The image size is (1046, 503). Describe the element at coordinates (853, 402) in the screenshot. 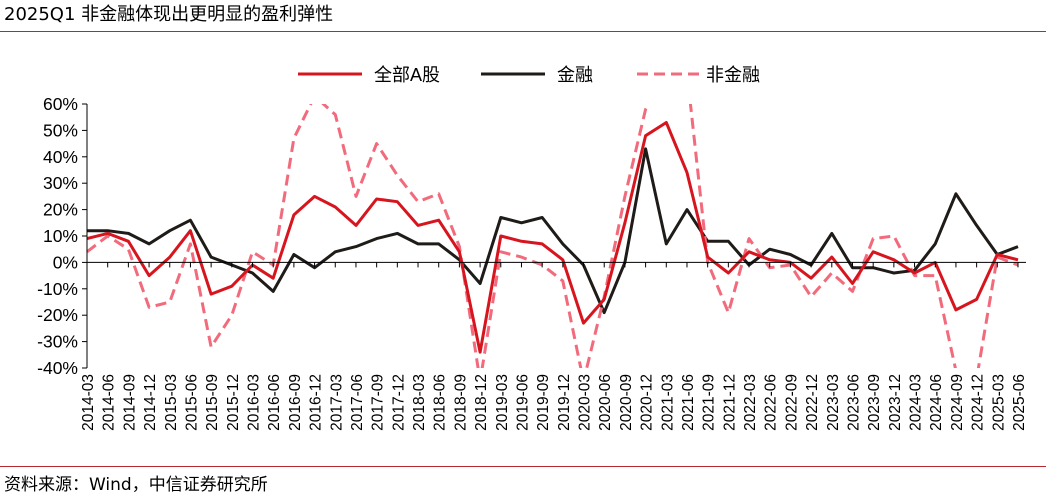

I see `x-tick-label: 2023-06` at that location.